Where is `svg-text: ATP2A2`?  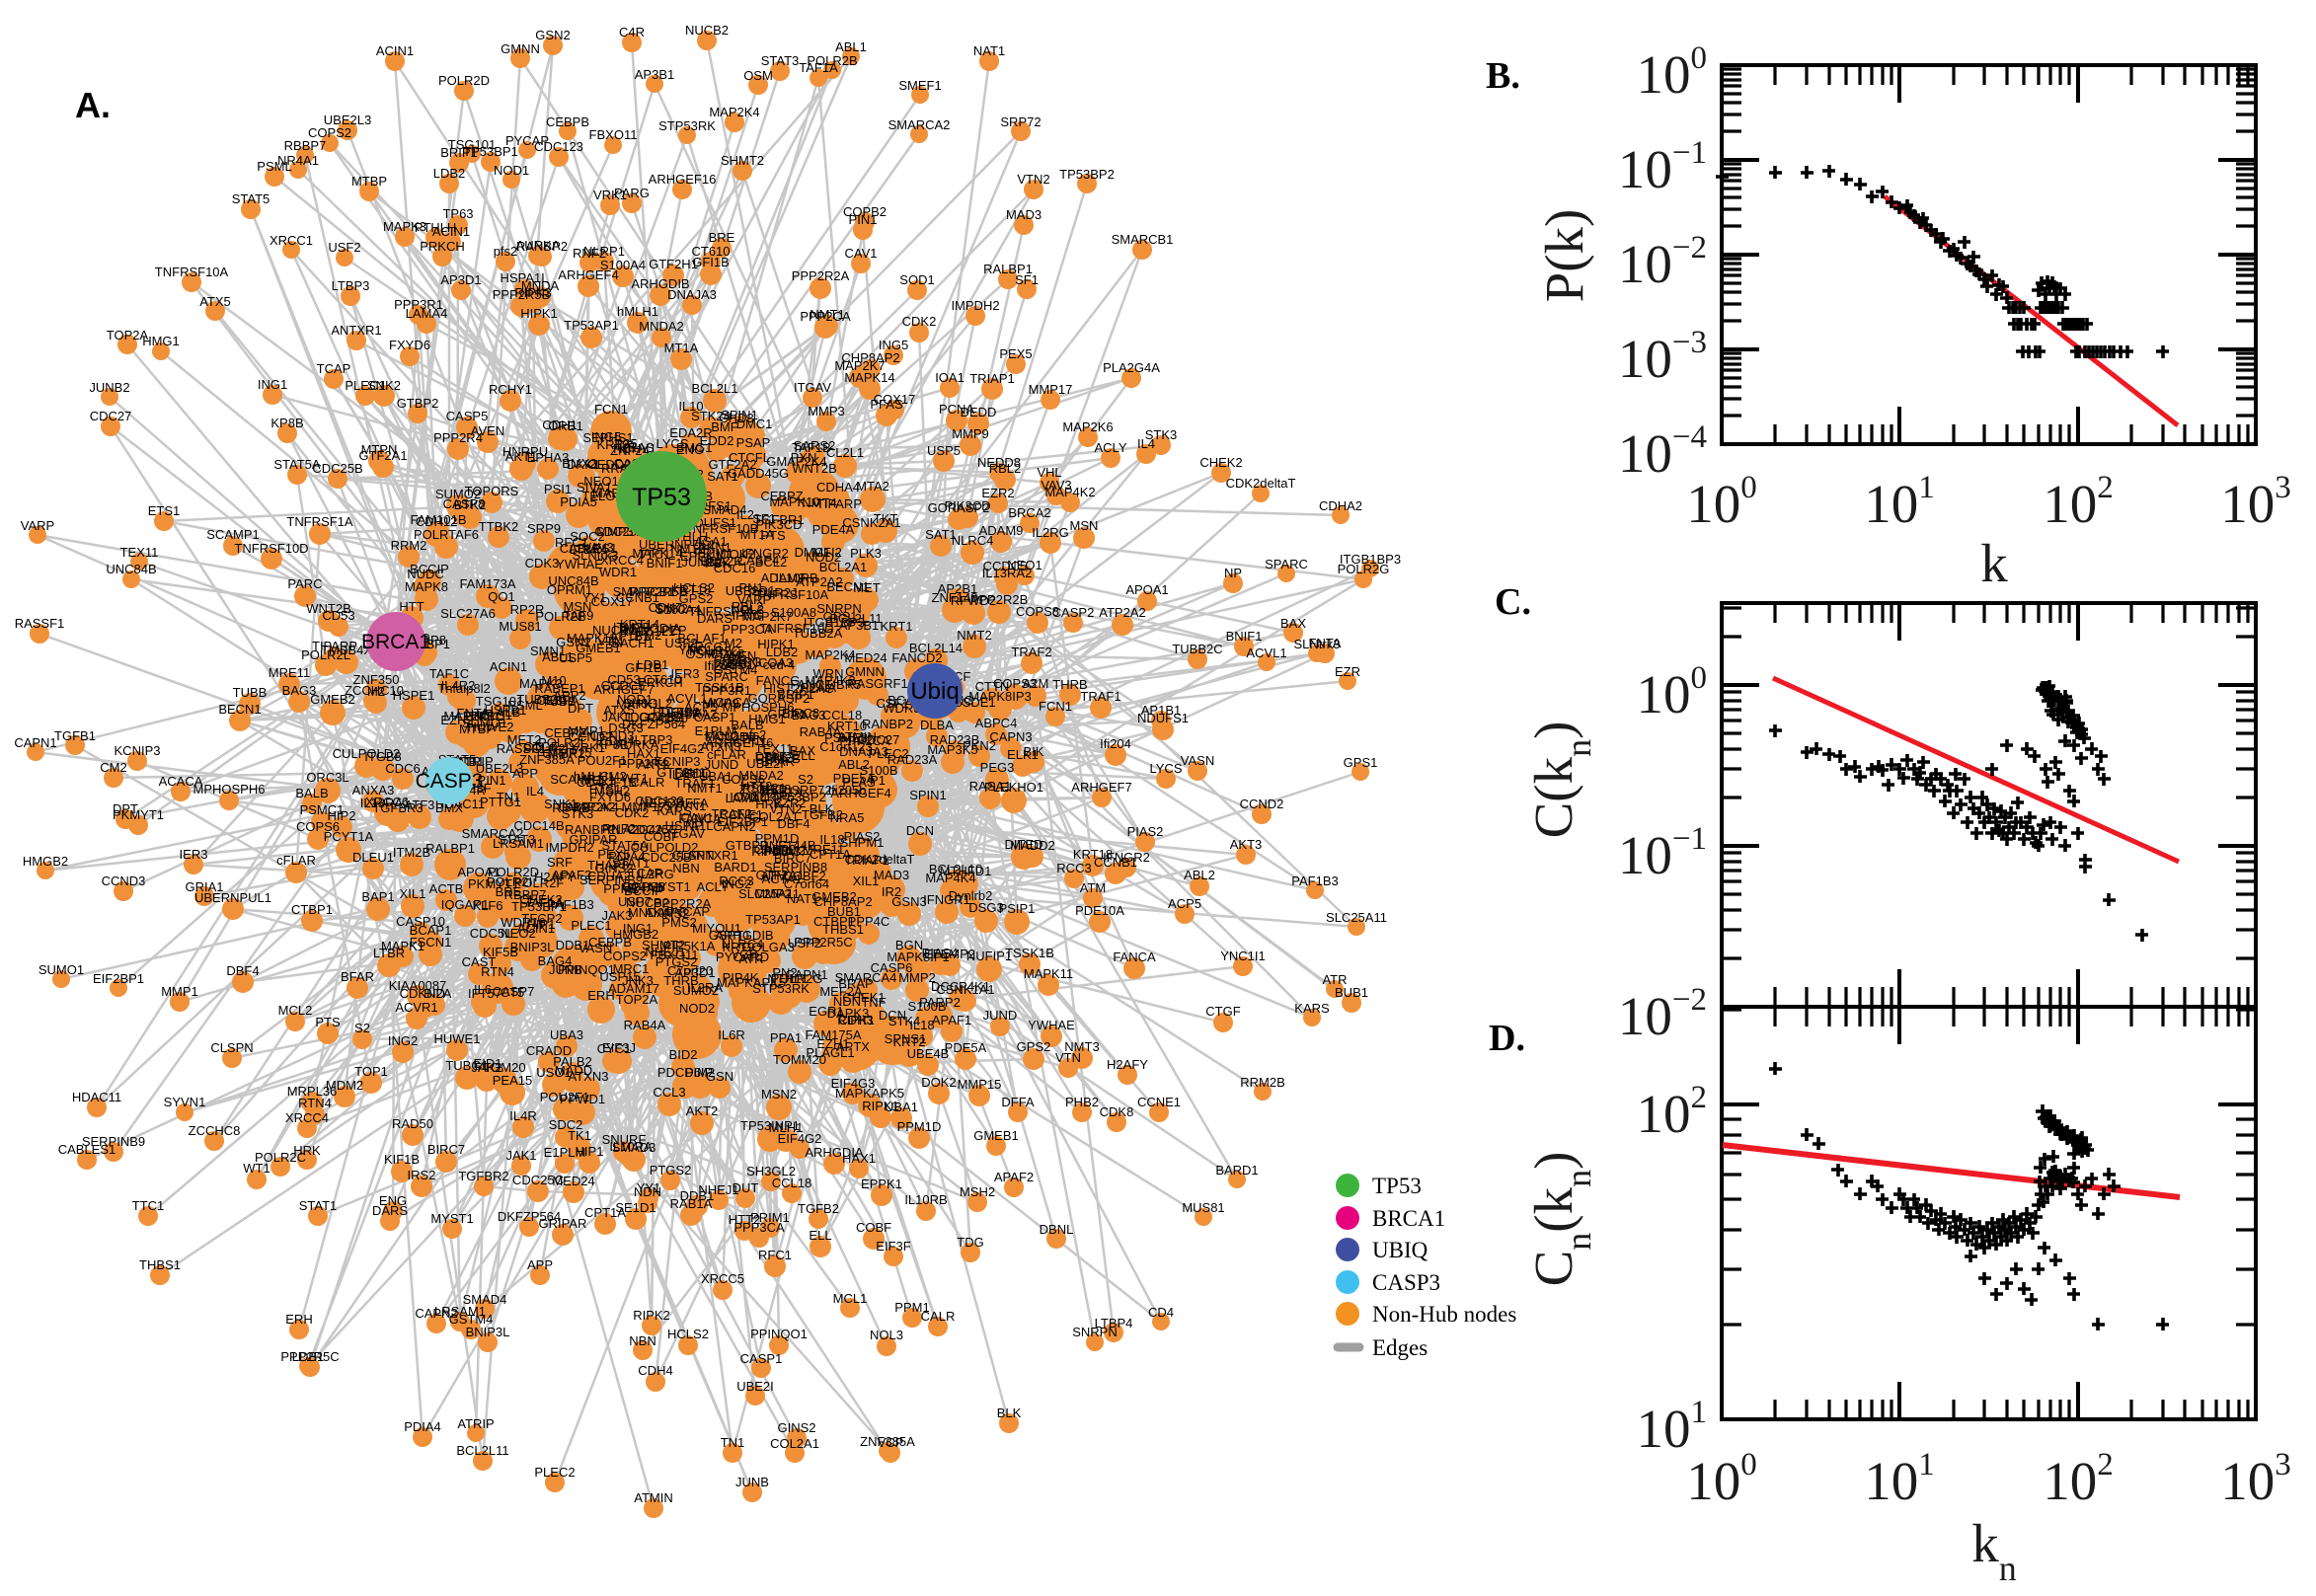
svg-text: ATP2A2 is located at coordinates (1122, 612).